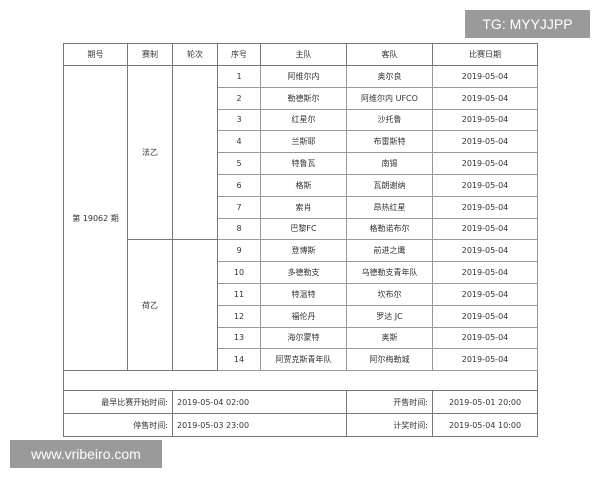 This screenshot has height=480, width=600. I want to click on table-row: 2 勒德斯尔 阿维尔内 UFCO 2019-05-04, so click(301, 98).